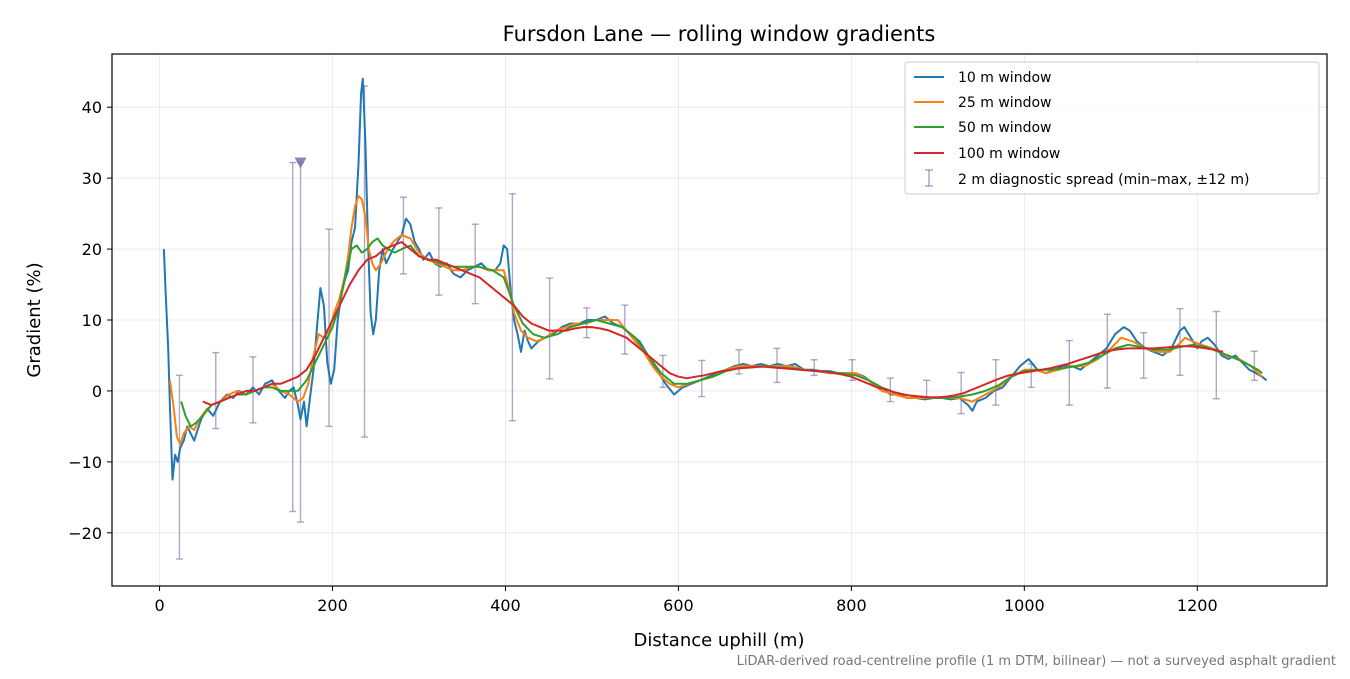  What do you see at coordinates (1103, 180) in the screenshot?
I see `legend-label-spread: 2 m diagnostic spread (min–max, ±12 m)` at bounding box center [1103, 180].